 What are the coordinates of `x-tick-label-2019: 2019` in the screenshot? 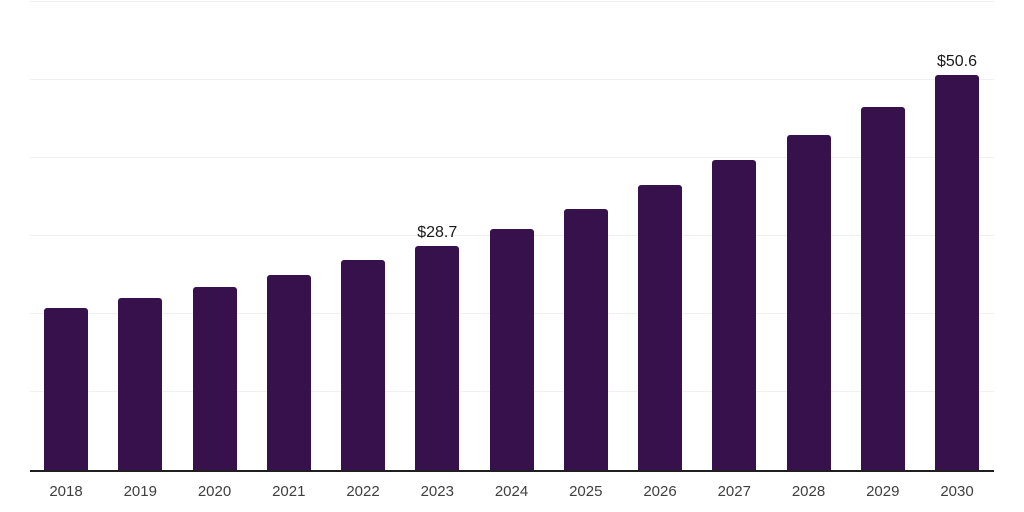 It's located at (140, 491).